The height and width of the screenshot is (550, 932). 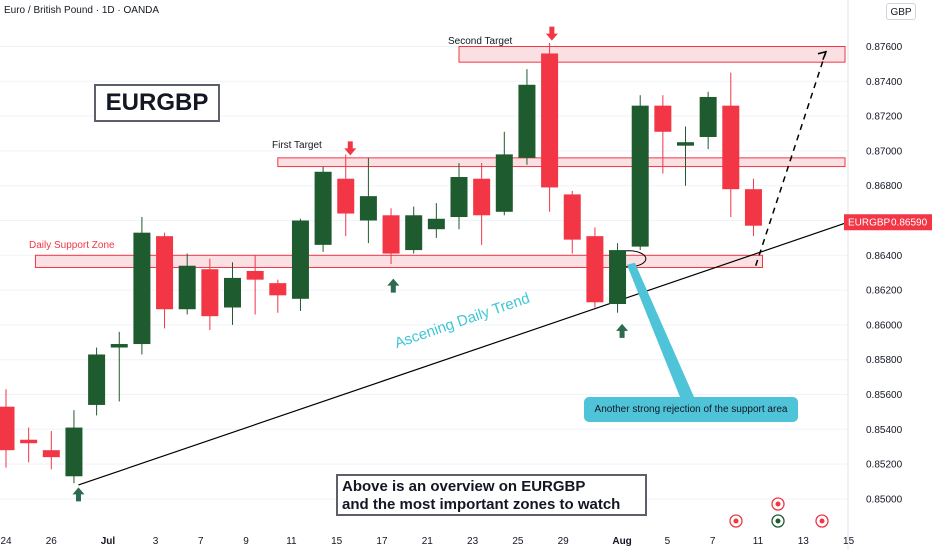 I want to click on price-tag-value: 0.86590, so click(x=909, y=223).